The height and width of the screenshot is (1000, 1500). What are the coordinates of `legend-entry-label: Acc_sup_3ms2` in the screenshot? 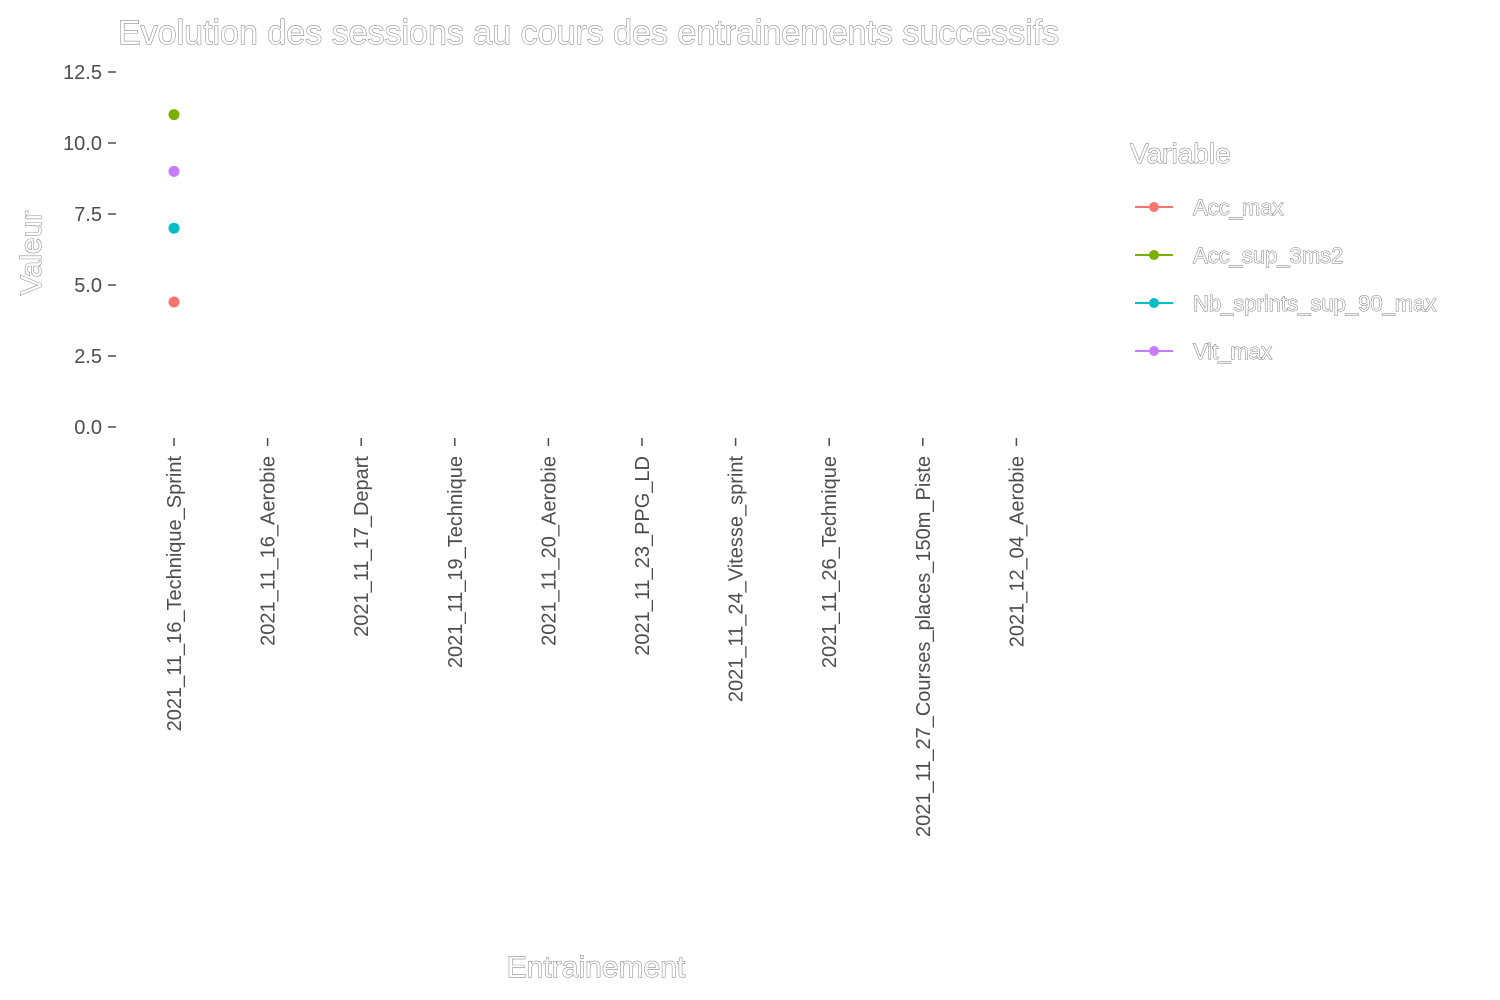 It's located at (1268, 255).